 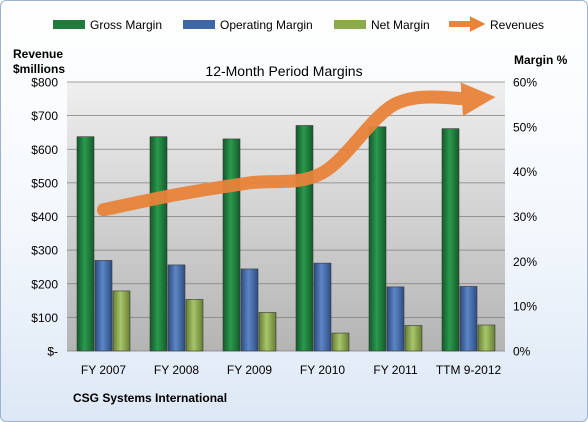 I want to click on company-name: CSG Systems International, so click(x=150, y=398).